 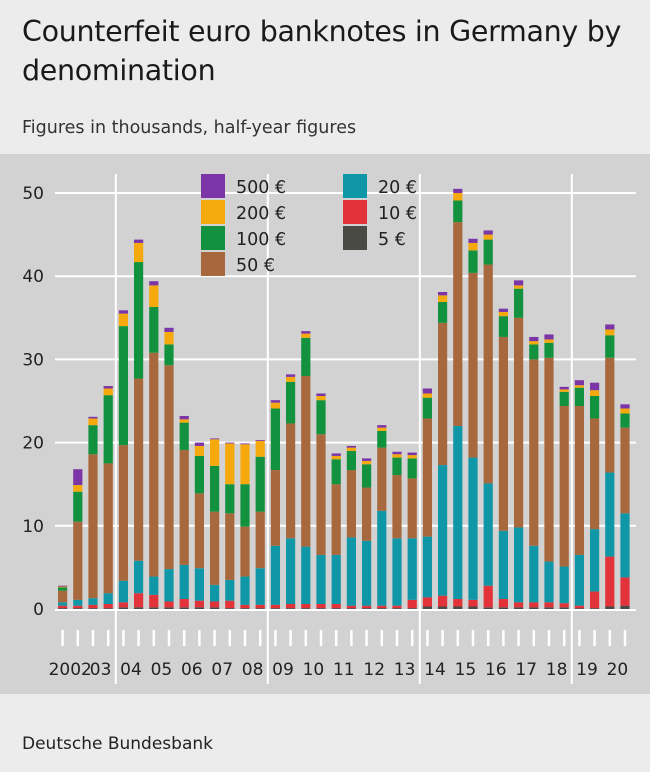 What do you see at coordinates (33, 444) in the screenshot?
I see `y-tick-label: 20` at bounding box center [33, 444].